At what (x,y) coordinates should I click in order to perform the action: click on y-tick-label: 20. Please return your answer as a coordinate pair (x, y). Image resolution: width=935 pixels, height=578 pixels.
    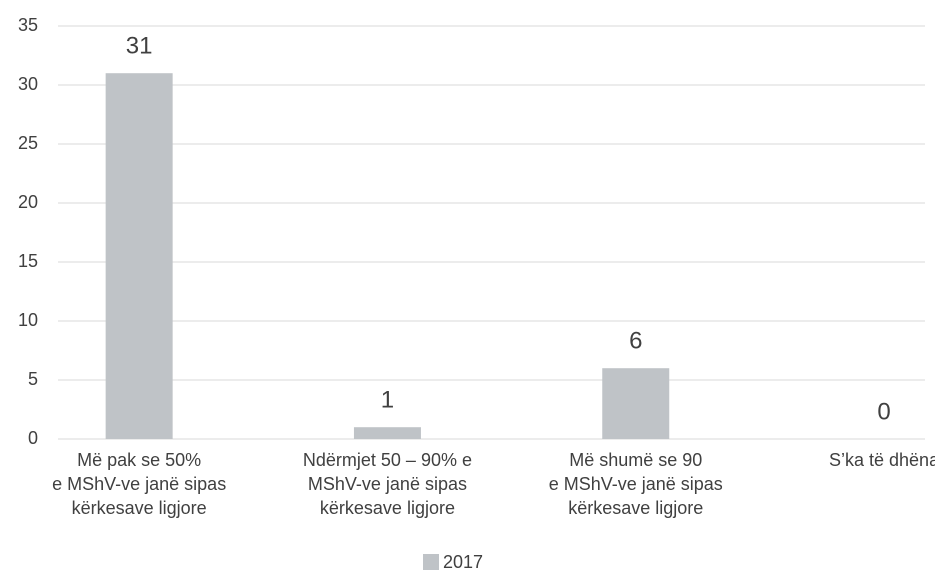
    Looking at the image, I should click on (28, 202).